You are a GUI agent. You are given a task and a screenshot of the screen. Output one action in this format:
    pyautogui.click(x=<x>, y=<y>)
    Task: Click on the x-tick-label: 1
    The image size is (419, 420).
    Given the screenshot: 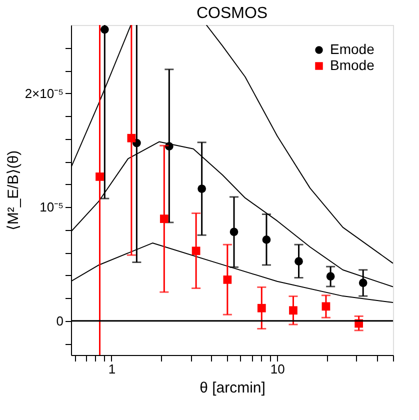 What is the action you would take?
    pyautogui.click(x=112, y=369)
    